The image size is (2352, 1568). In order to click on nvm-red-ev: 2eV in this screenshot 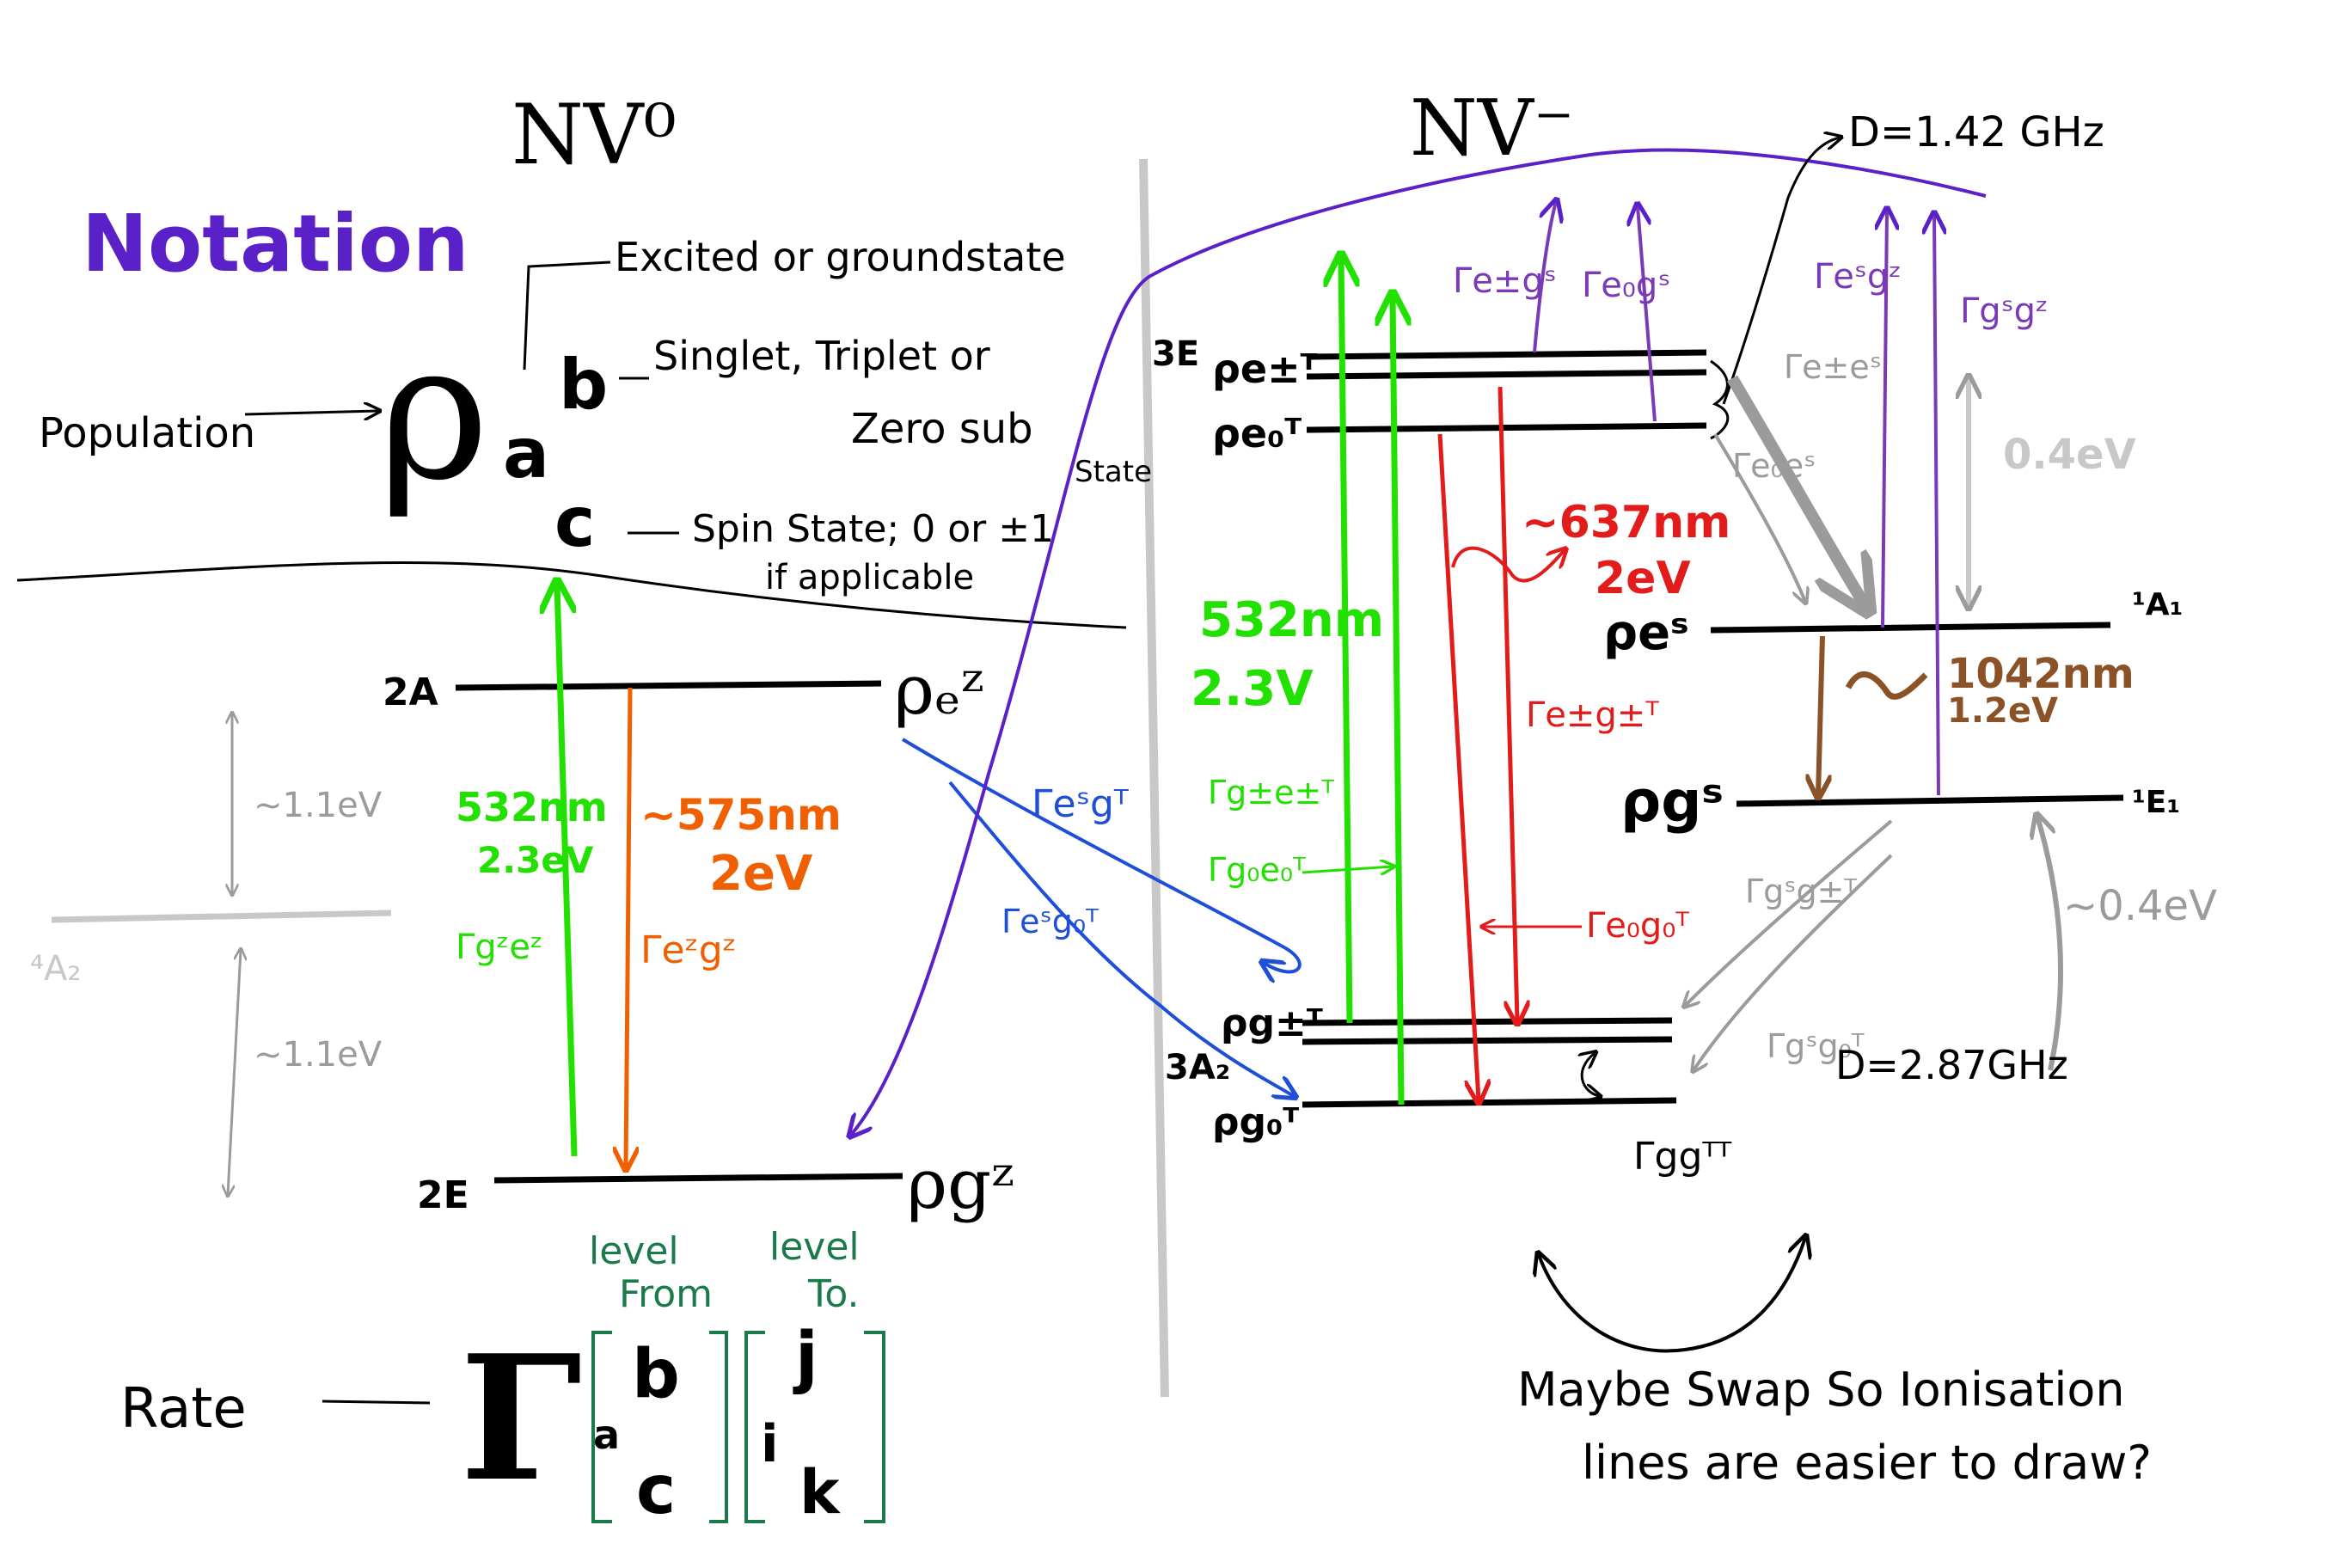, I will do `click(1643, 578)`.